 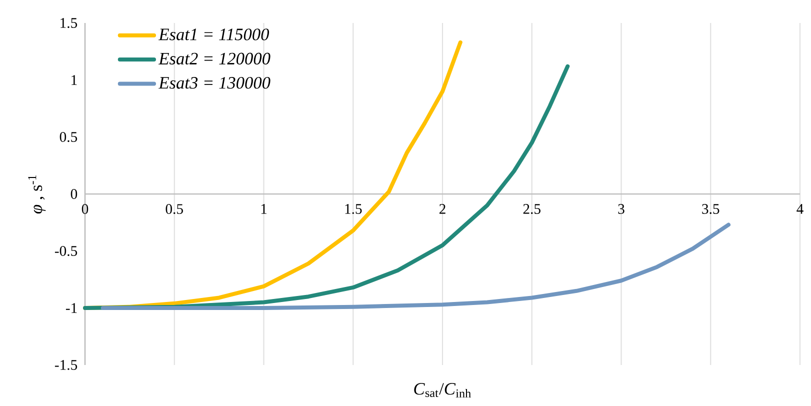 I want to click on x-tick-label: 1.5, so click(x=353, y=209).